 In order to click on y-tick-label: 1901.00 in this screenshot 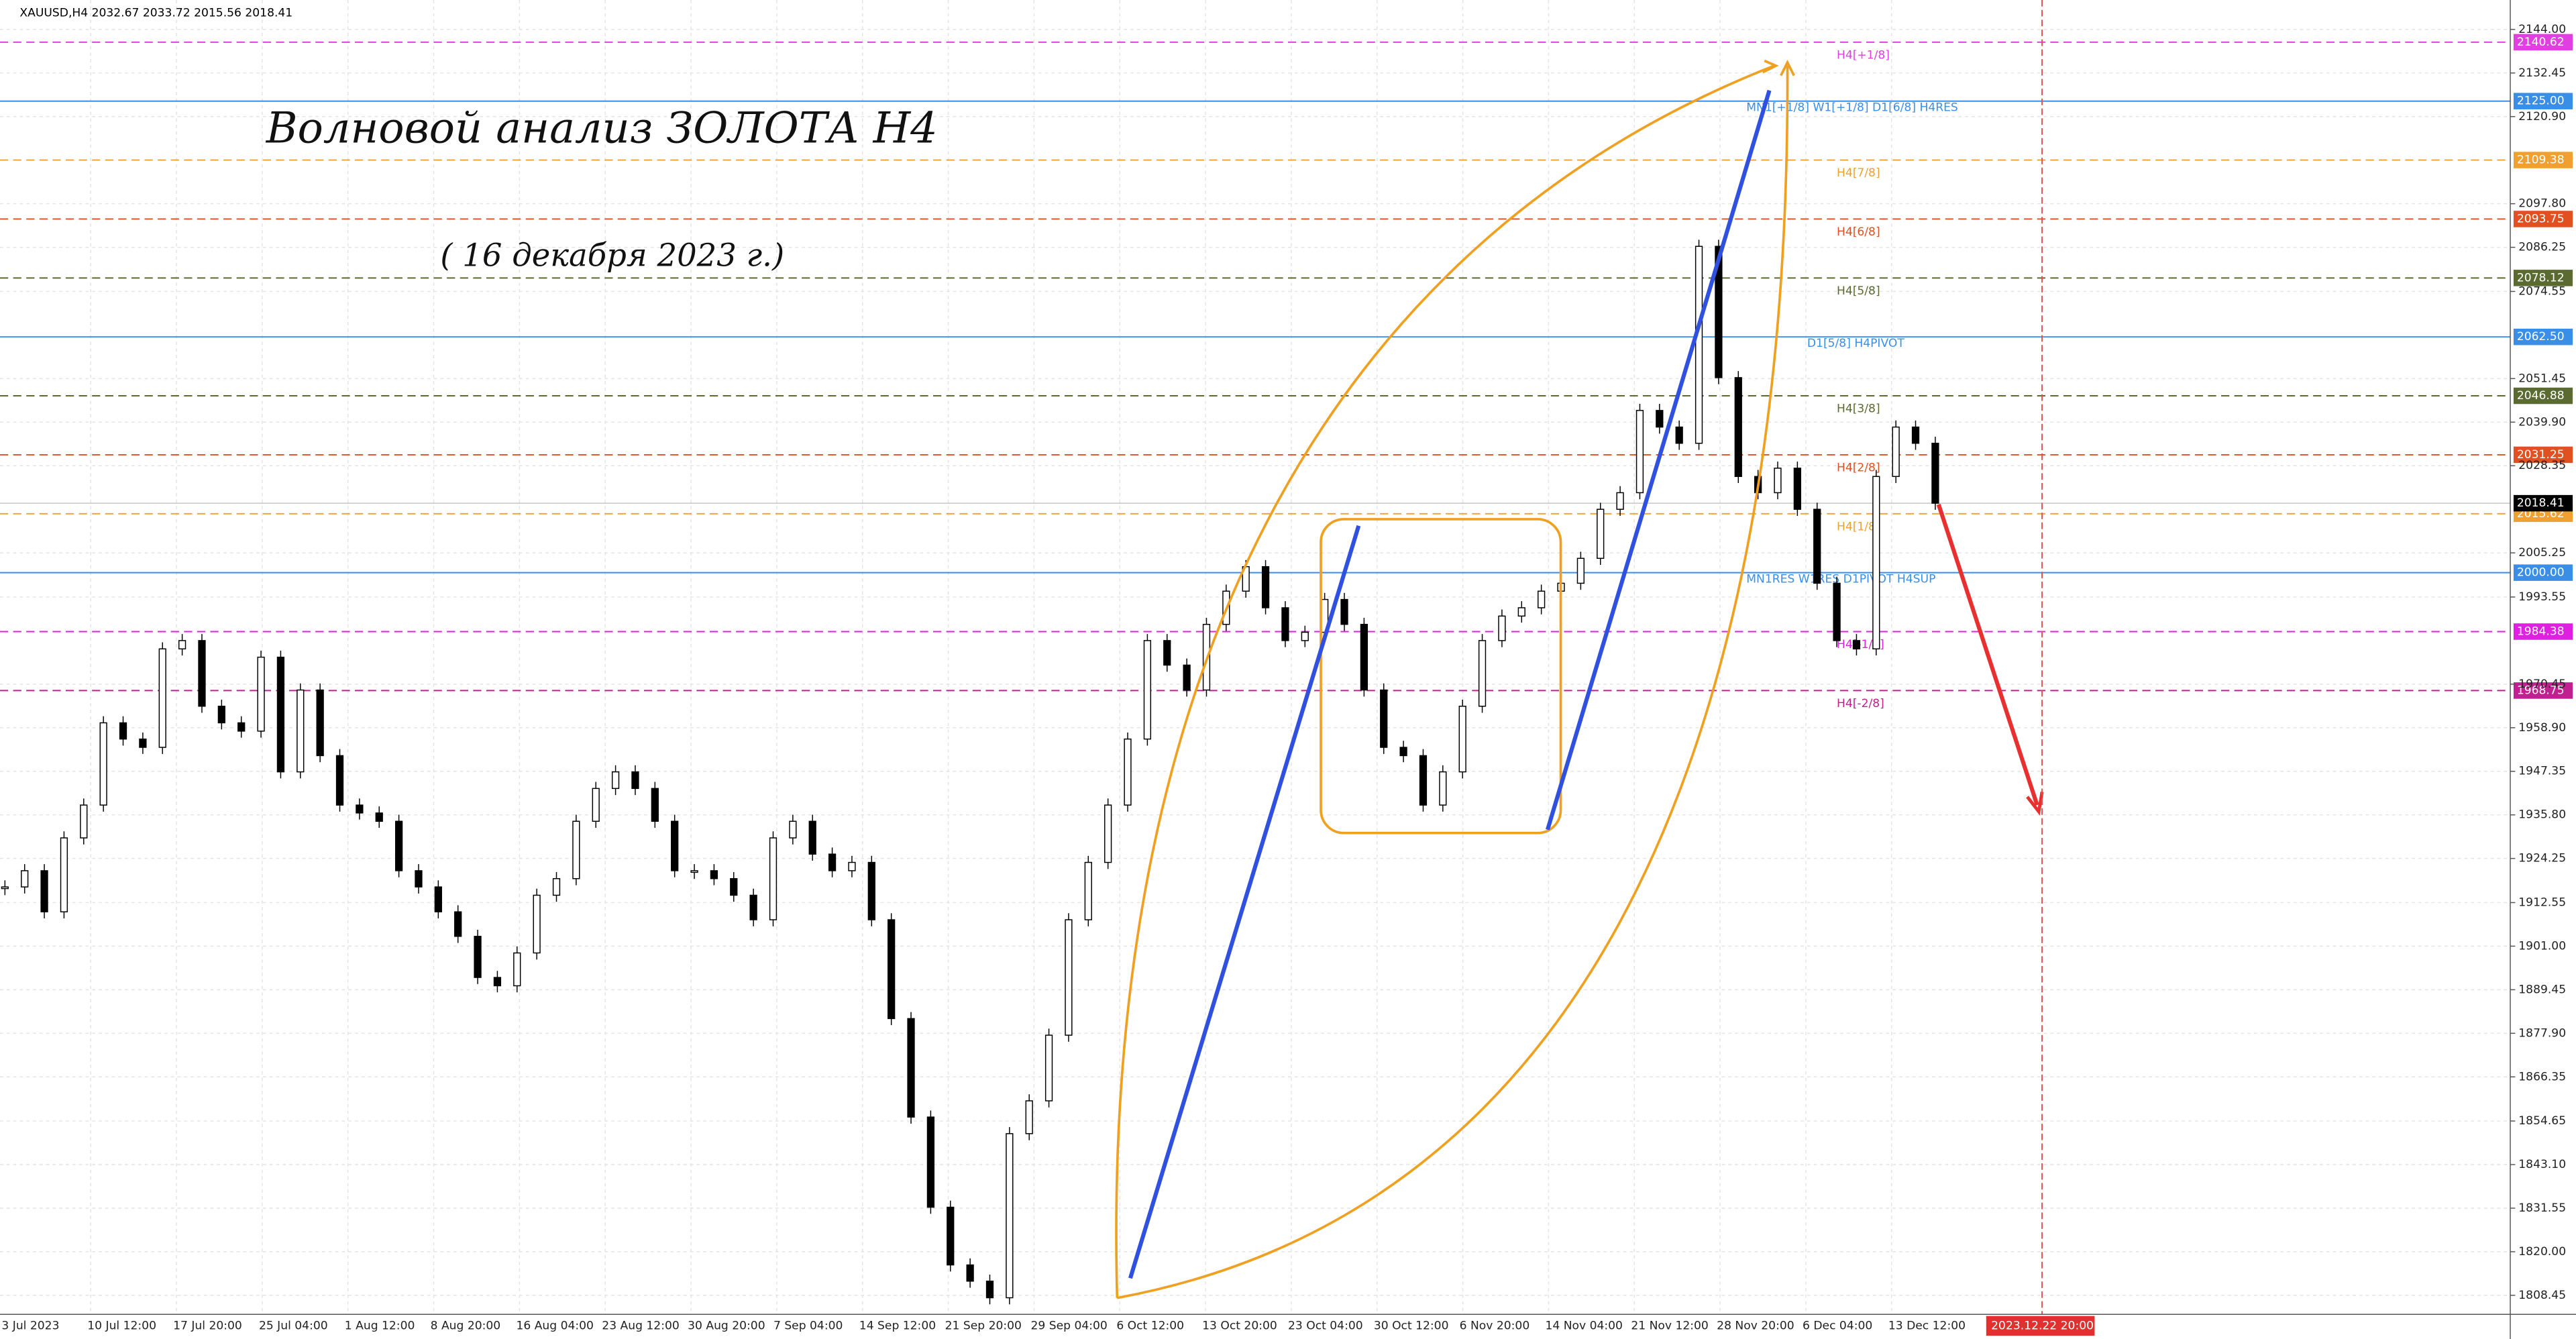, I will do `click(2542, 946)`.